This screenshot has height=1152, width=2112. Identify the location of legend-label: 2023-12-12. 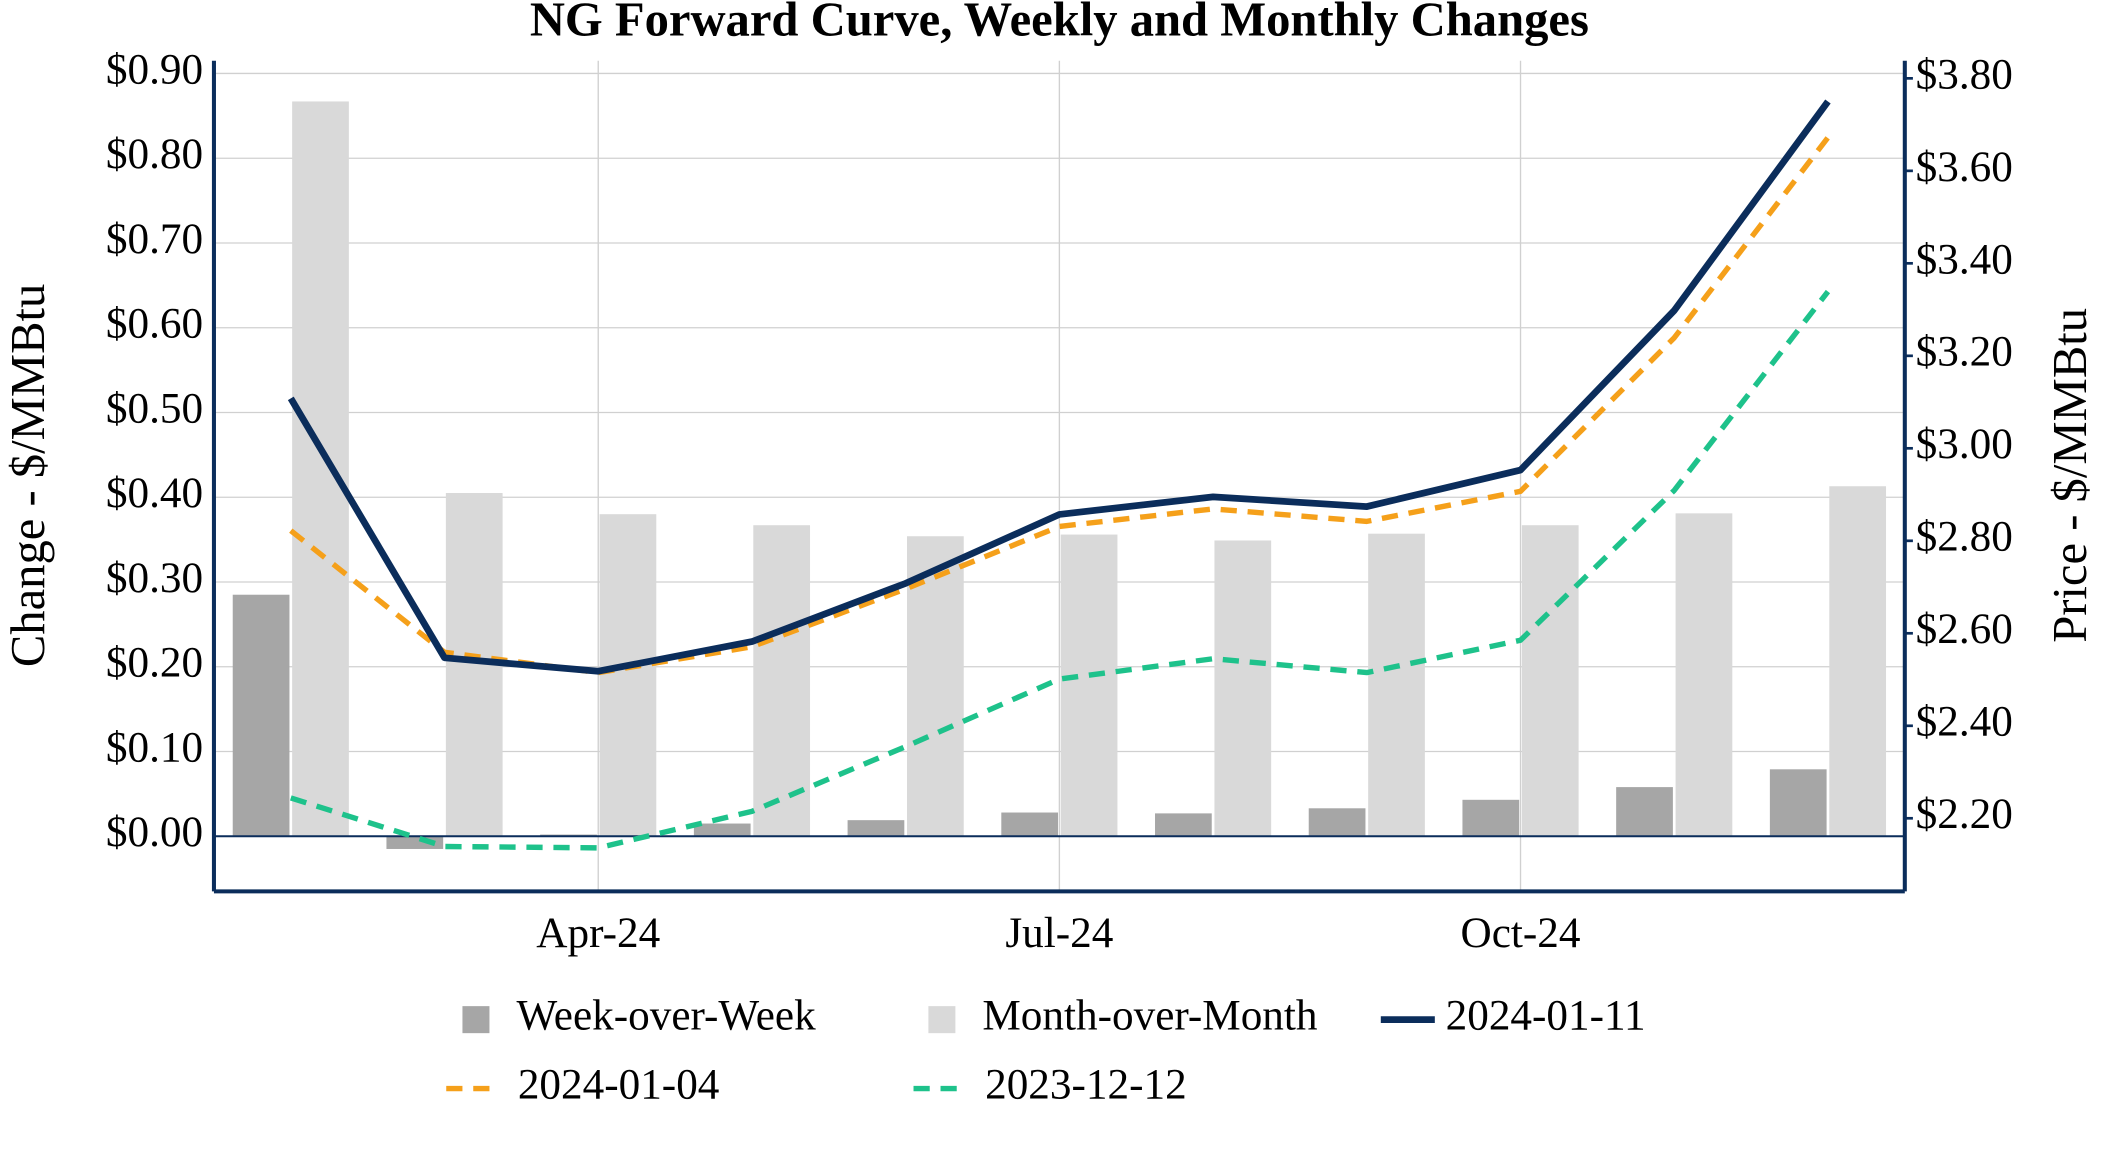
(1086, 1084).